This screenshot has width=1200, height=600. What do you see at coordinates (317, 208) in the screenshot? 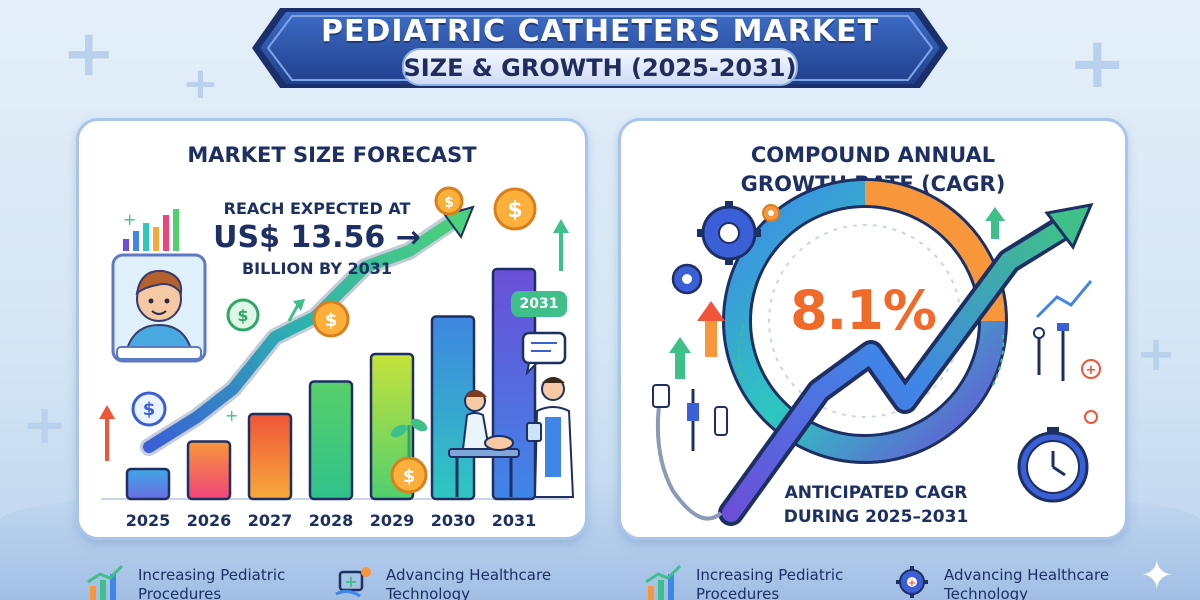
I see `forecast-line1: REACH EXPECTED AT` at bounding box center [317, 208].